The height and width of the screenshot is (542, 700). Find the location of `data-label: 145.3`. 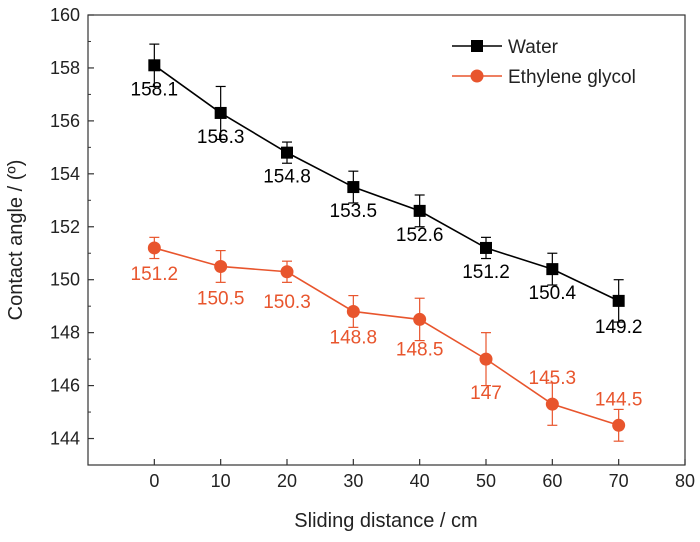

data-label: 145.3 is located at coordinates (553, 378).